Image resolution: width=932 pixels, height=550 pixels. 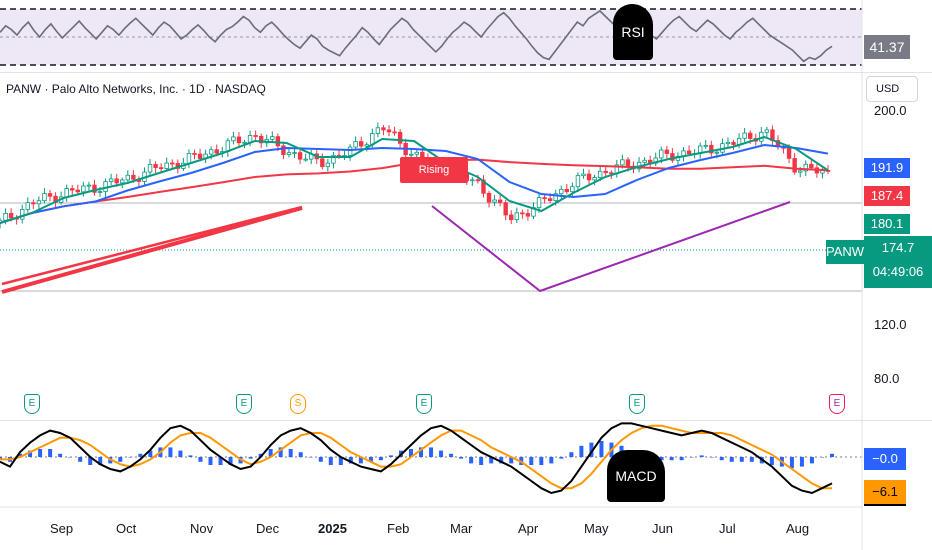 What do you see at coordinates (466, 420) in the screenshot?
I see `panel-divider-bottom` at bounding box center [466, 420].